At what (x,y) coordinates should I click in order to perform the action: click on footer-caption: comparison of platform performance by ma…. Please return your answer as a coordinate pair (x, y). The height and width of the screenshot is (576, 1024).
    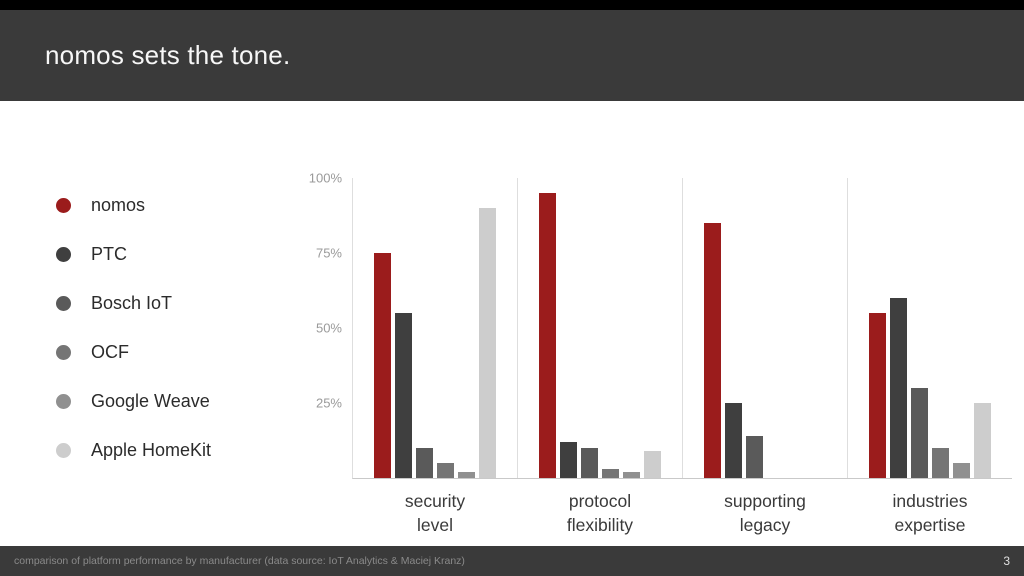
    Looking at the image, I should click on (239, 561).